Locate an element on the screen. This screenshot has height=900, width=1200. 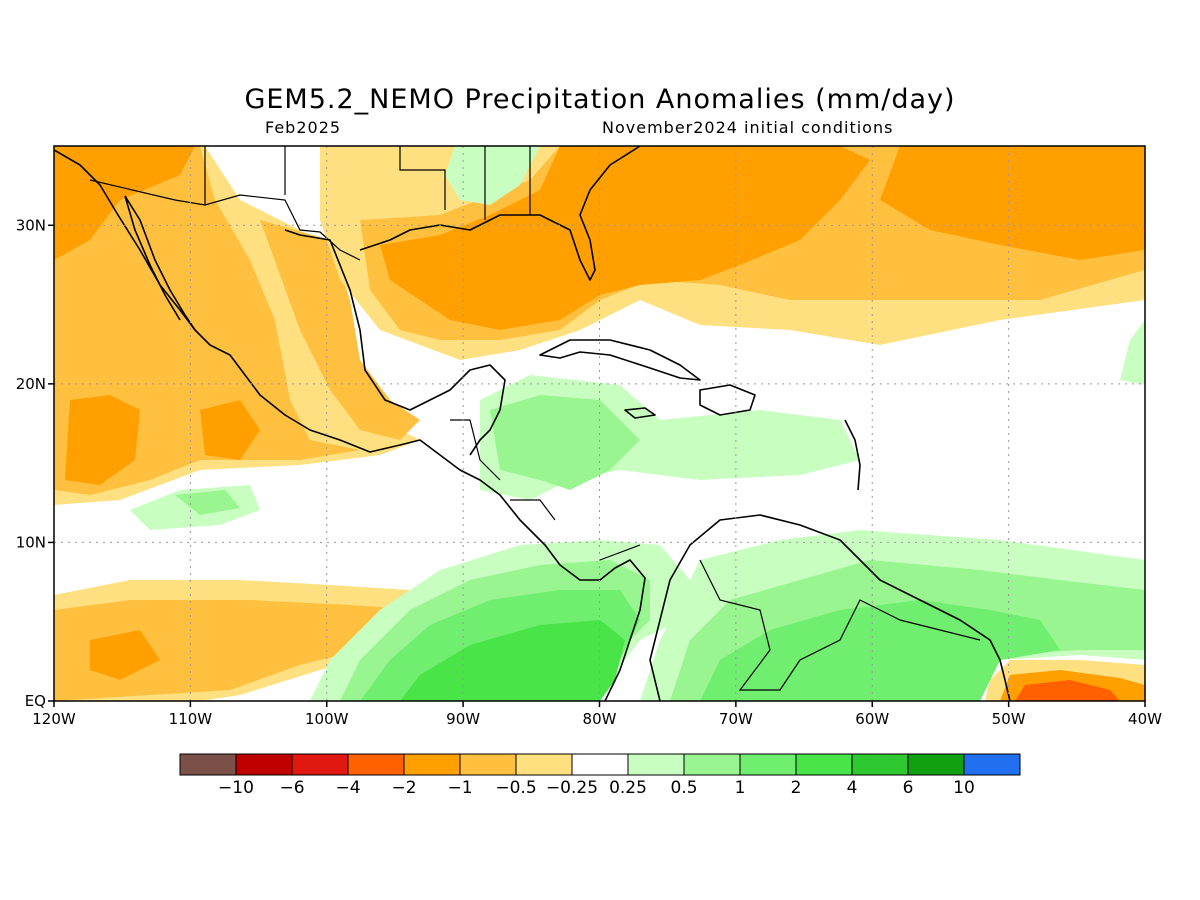
coastline-baja is located at coordinates (160, 263).